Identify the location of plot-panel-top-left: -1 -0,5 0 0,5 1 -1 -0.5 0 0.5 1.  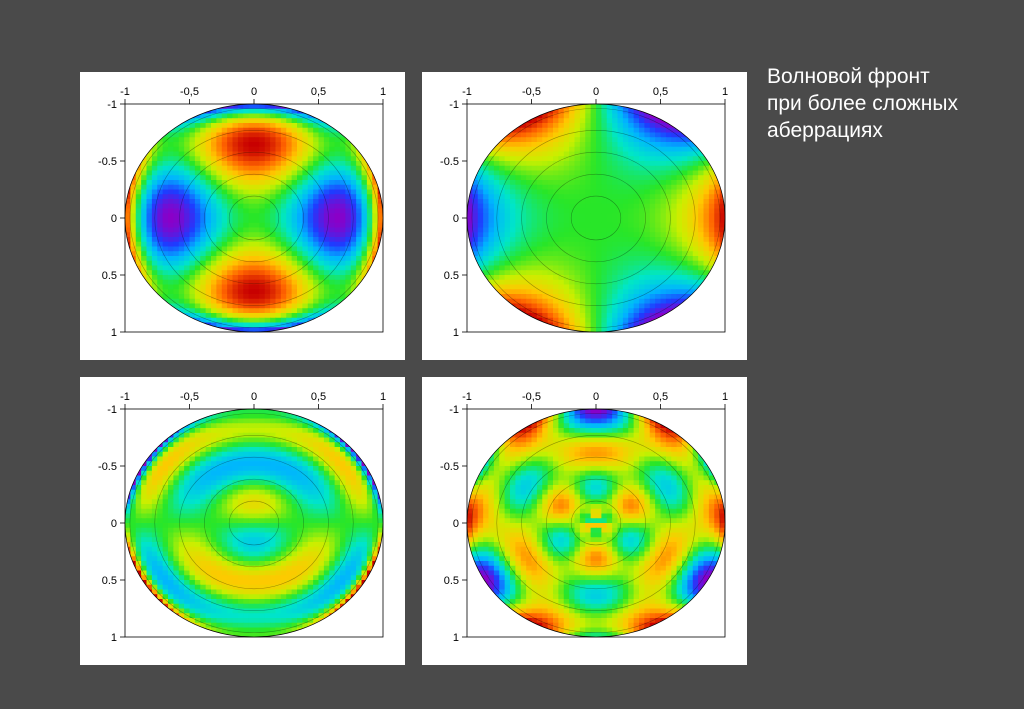
(242, 216).